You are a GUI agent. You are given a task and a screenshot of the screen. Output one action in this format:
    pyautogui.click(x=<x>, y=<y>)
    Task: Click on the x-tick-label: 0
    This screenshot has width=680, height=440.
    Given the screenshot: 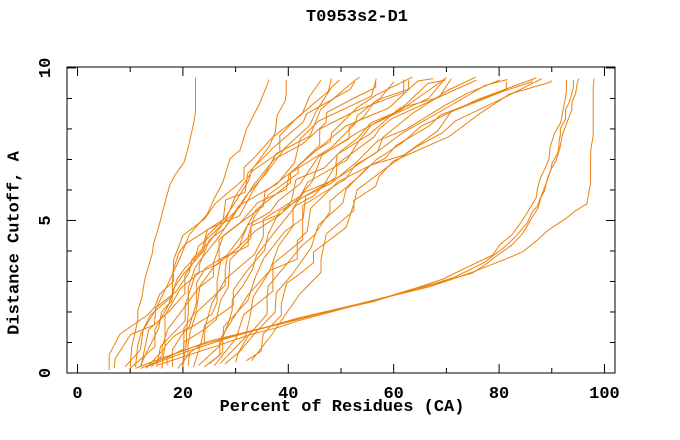 What is the action you would take?
    pyautogui.click(x=77, y=394)
    